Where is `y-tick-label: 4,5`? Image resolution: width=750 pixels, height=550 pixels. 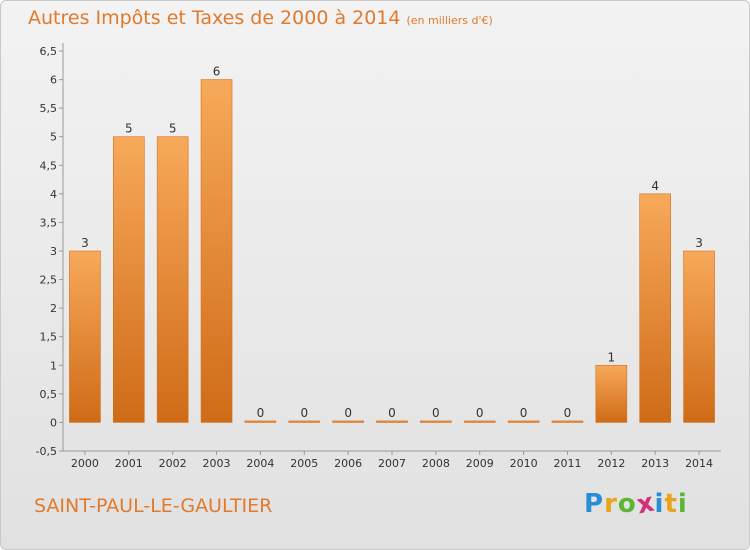
y-tick-label: 4,5 is located at coordinates (49, 165).